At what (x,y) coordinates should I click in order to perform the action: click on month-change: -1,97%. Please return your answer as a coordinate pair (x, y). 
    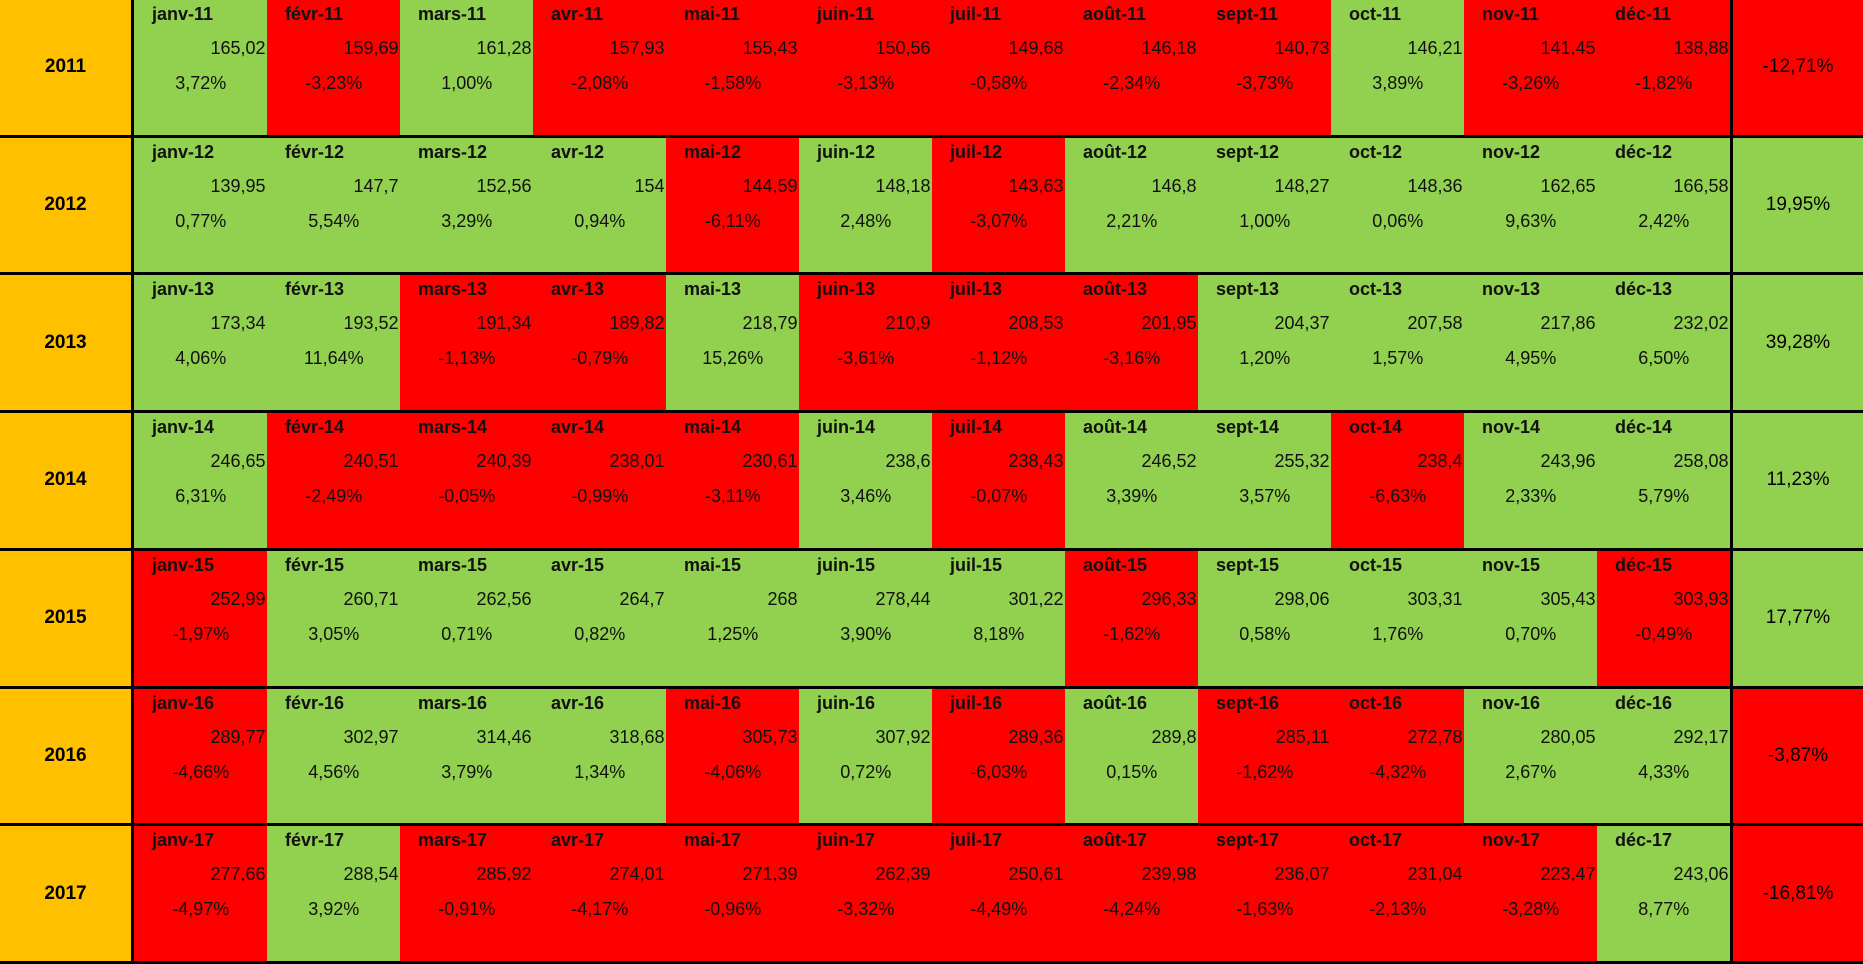
    Looking at the image, I should click on (201, 633).